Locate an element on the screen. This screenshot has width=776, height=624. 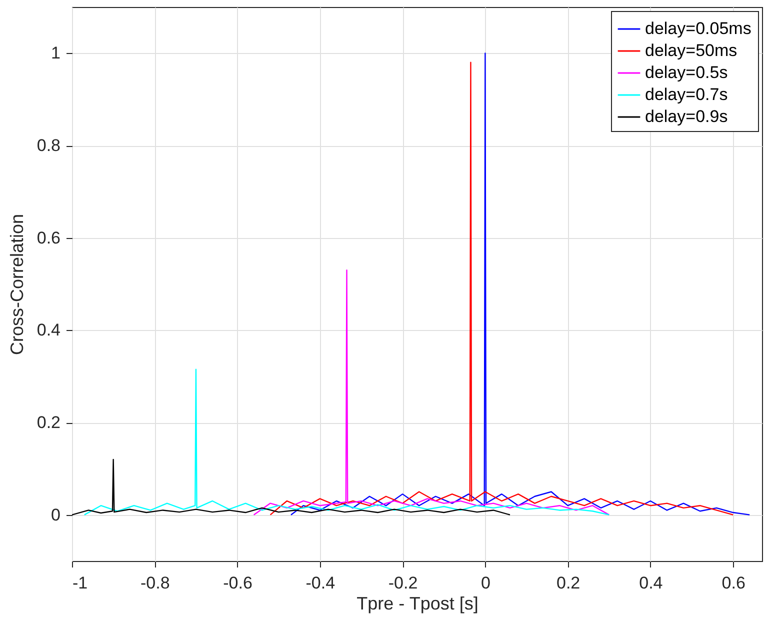
legend-label: delay=50ms is located at coordinates (691, 50).